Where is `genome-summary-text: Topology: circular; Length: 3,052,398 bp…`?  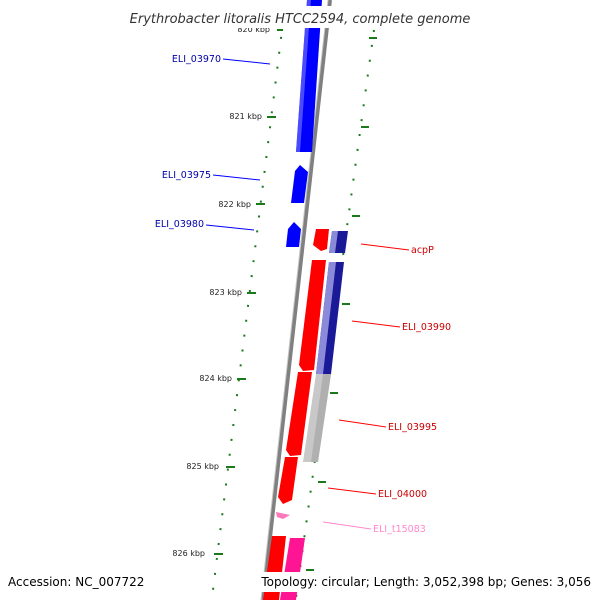
genome-summary-text: Topology: circular; Length: 3,052,398 bp… is located at coordinates (425, 582).